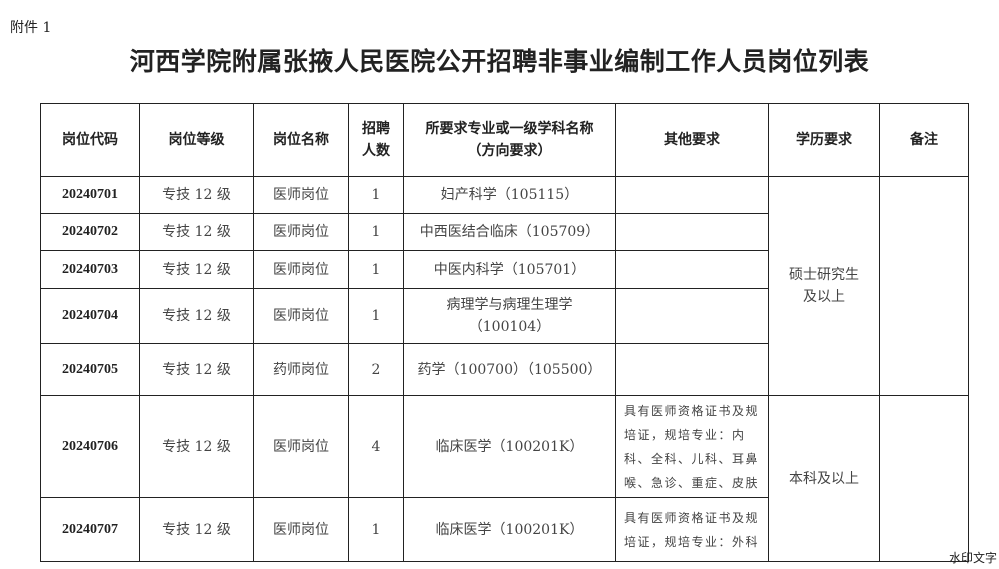  I want to click on cell-code: 20240701, so click(90, 195).